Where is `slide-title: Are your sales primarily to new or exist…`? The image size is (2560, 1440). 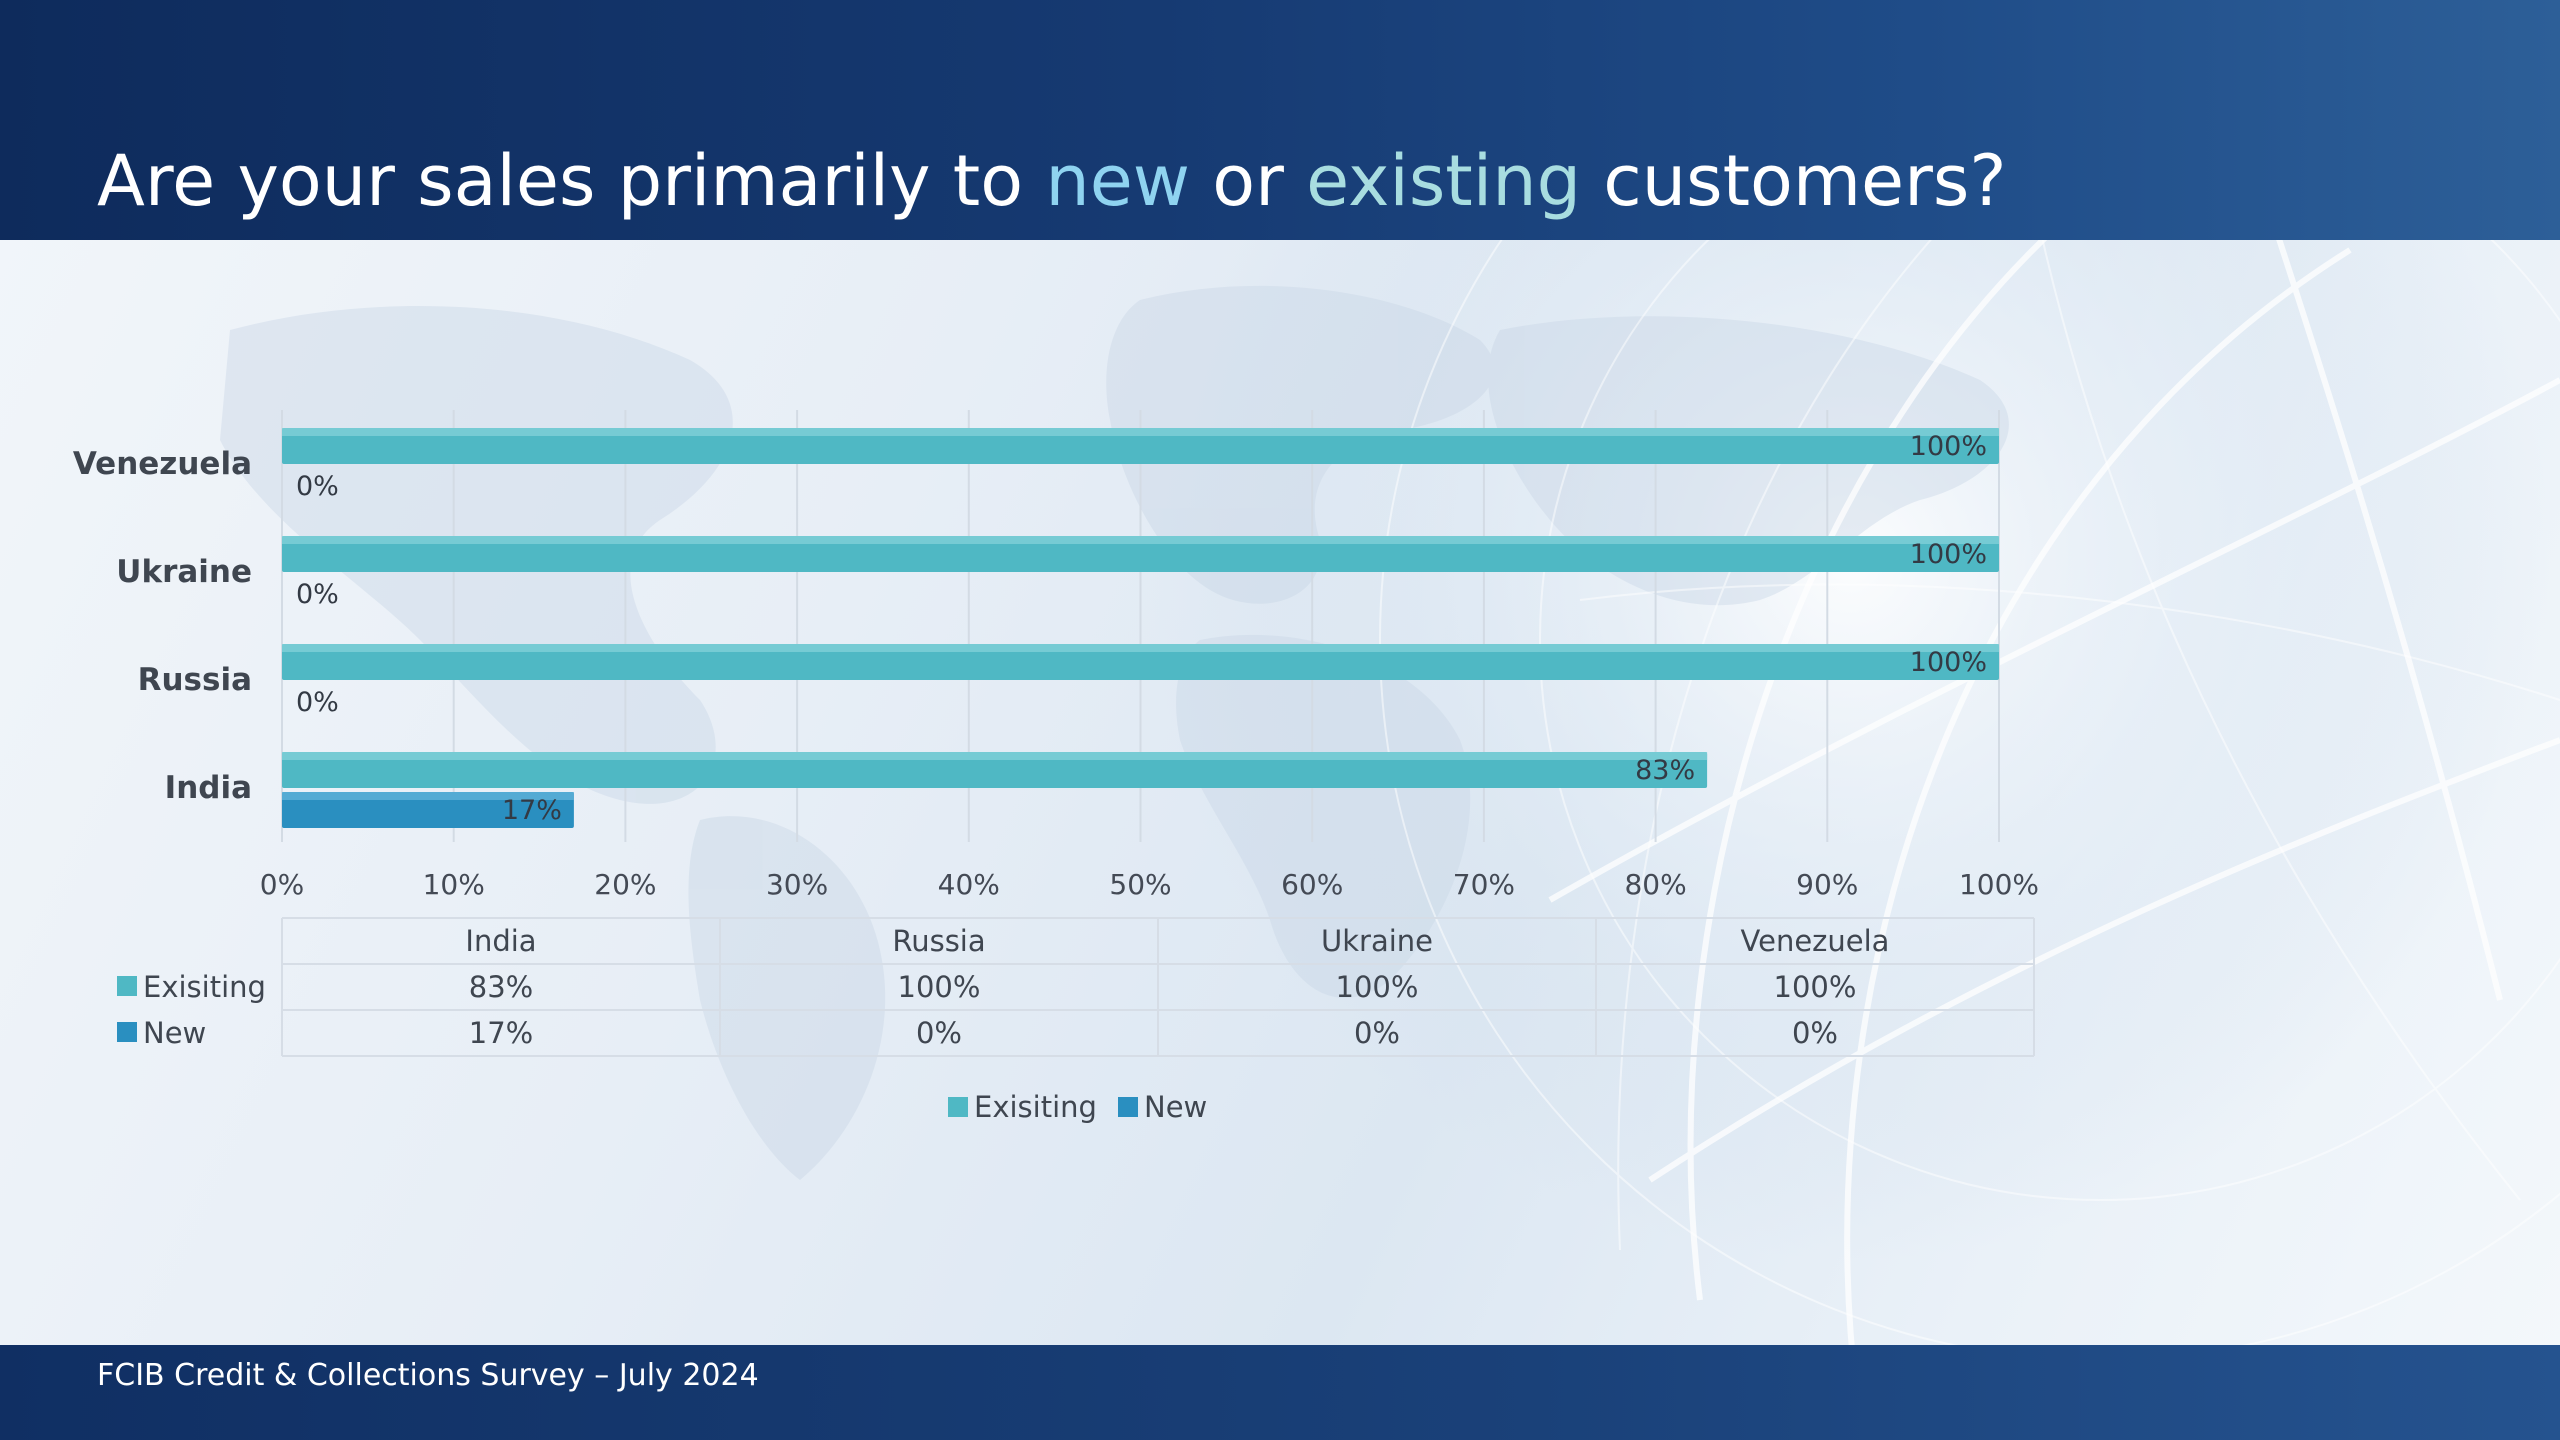 slide-title: Are your sales primarily to new or exist… is located at coordinates (1052, 181).